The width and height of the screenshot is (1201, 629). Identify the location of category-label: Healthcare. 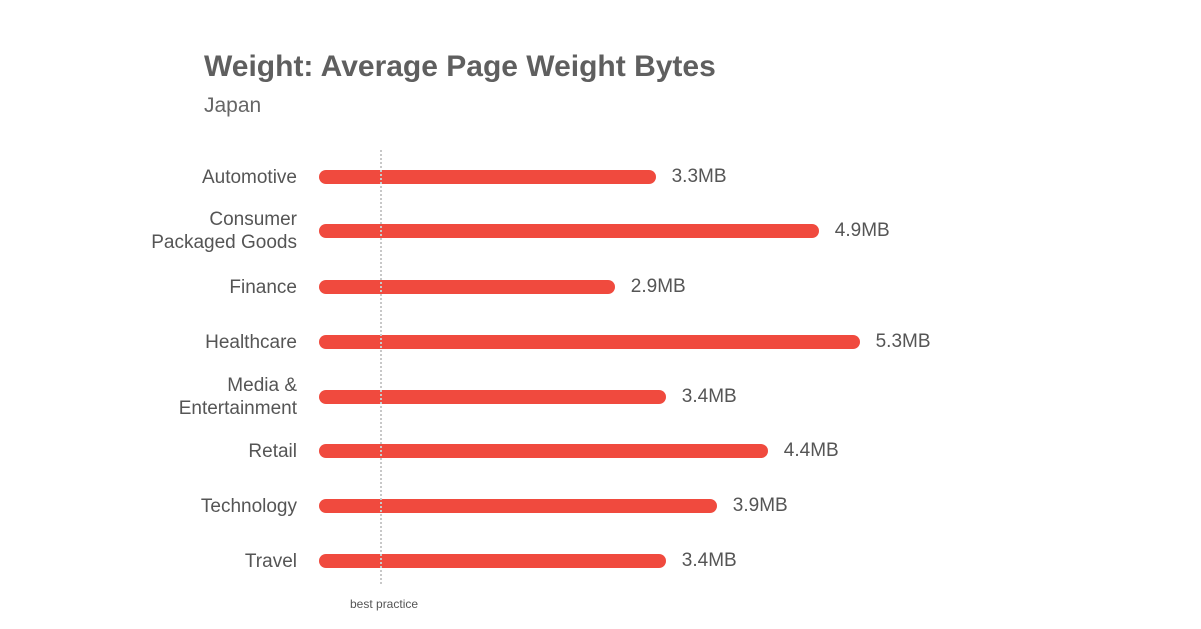
(251, 342).